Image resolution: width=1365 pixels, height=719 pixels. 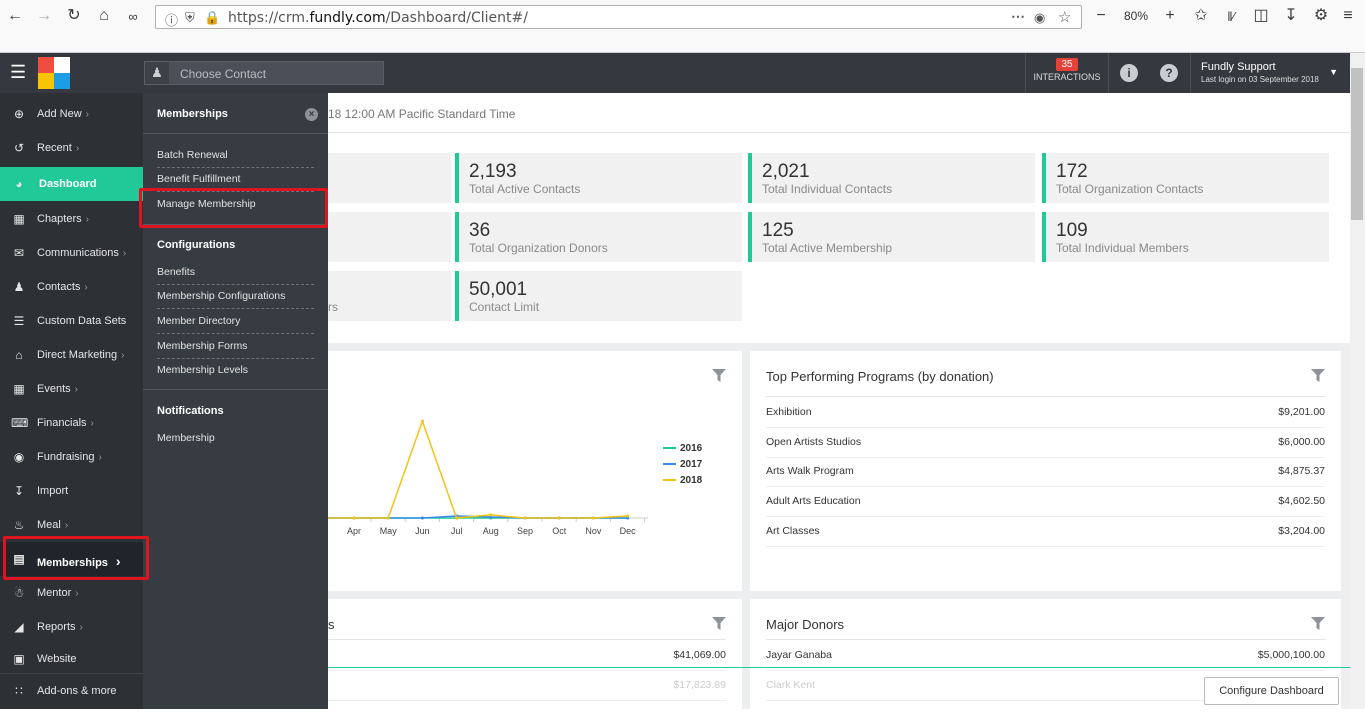 What do you see at coordinates (235, 275) in the screenshot?
I see `flyout-link-benefits: Benefits` at bounding box center [235, 275].